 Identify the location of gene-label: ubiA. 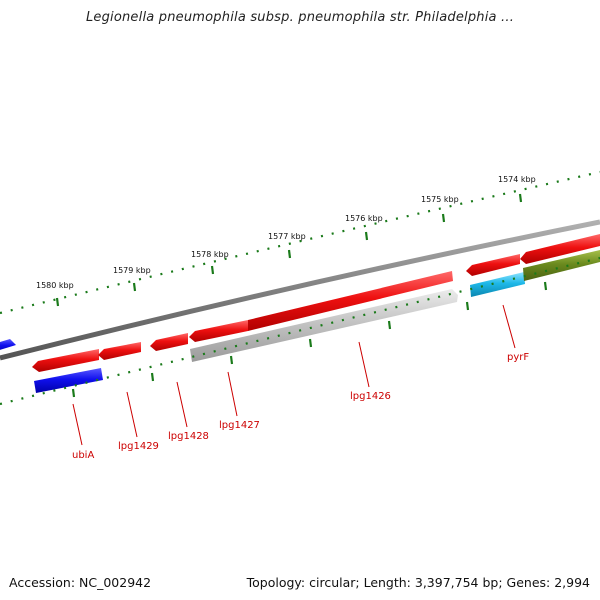
(83, 455).